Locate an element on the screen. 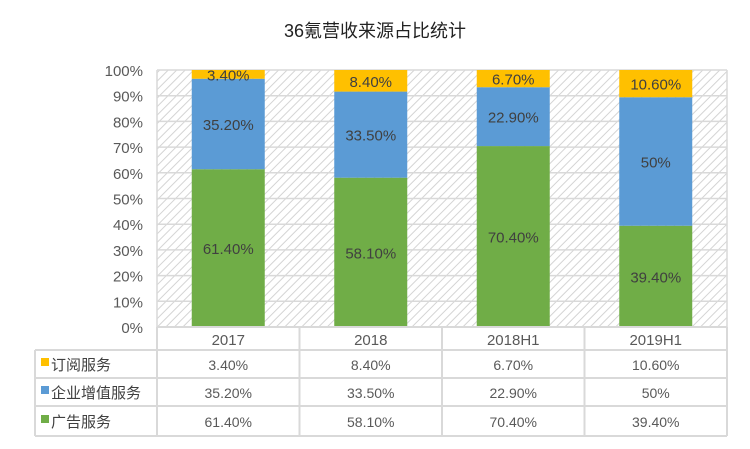  data-label: 50% is located at coordinates (656, 162).